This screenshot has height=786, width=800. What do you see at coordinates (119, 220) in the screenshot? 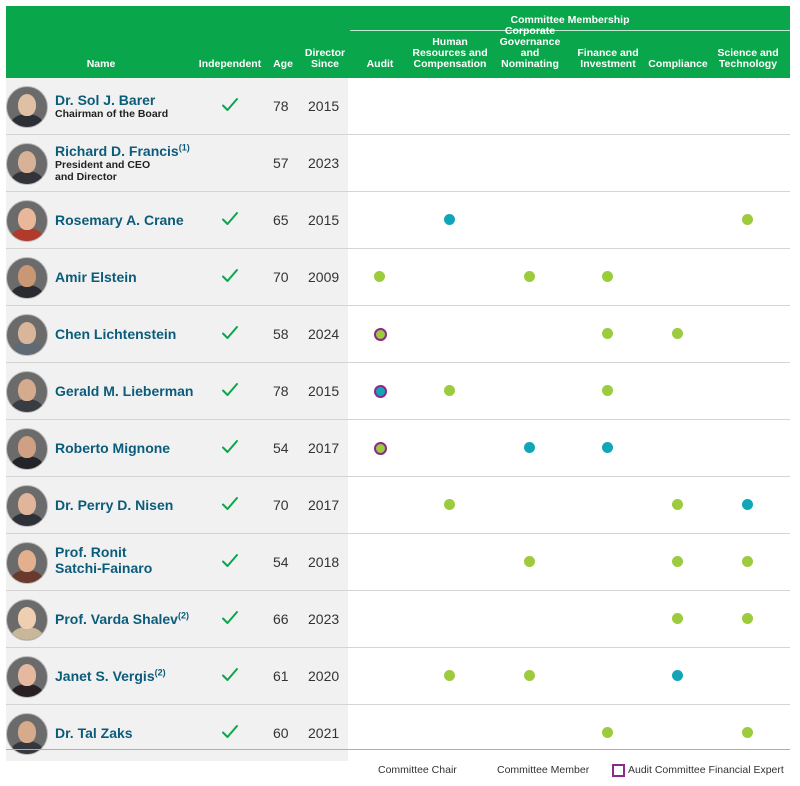
I see `director-name-text: Rosemary A. Crane` at bounding box center [119, 220].